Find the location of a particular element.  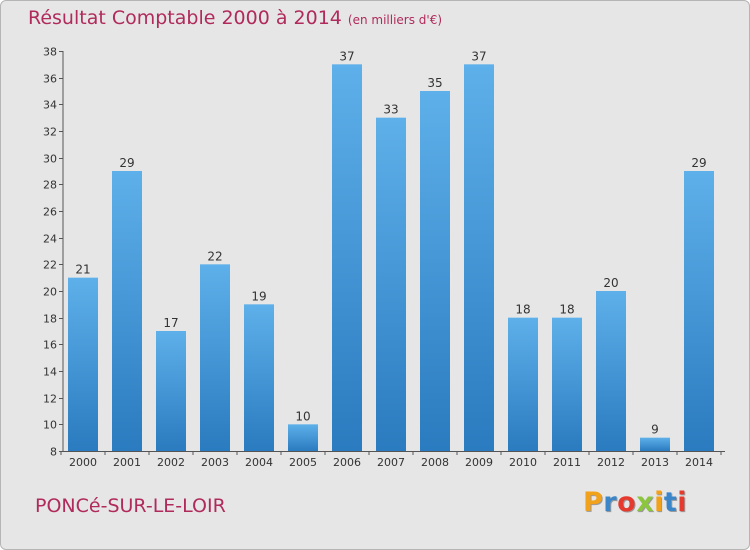

y-tick-label: 36 is located at coordinates (50, 79).